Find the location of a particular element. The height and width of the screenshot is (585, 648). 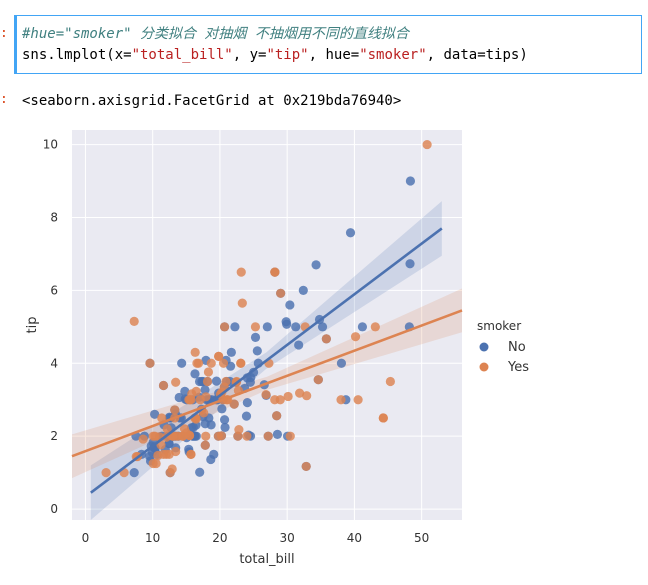

output-prompt: : is located at coordinates (4, 99).